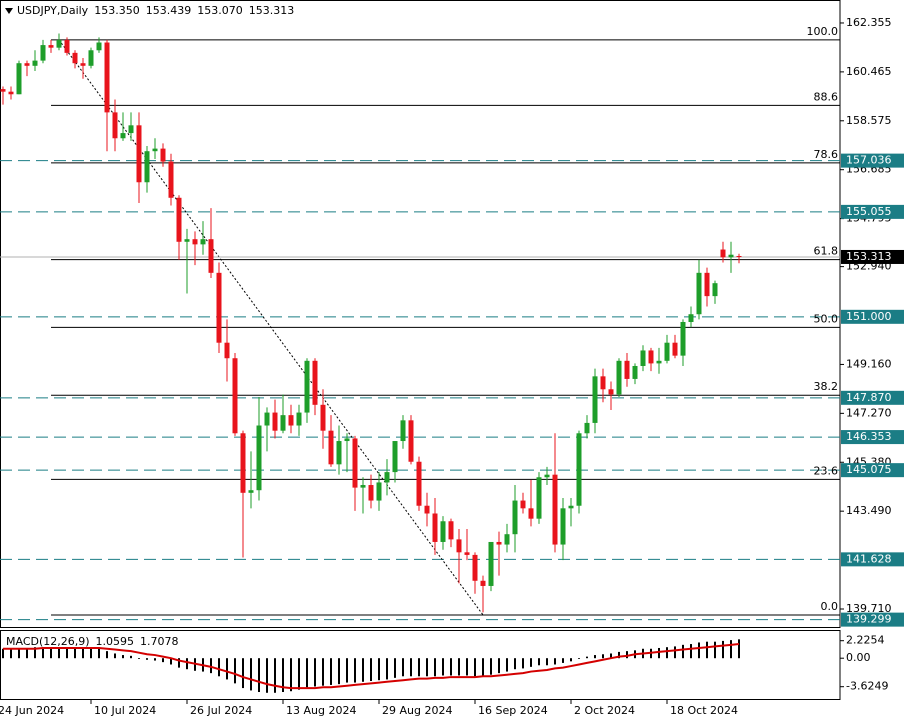 This screenshot has height=723, width=906. Describe the element at coordinates (869, 619) in the screenshot. I see `level-label: 139.299` at that location.